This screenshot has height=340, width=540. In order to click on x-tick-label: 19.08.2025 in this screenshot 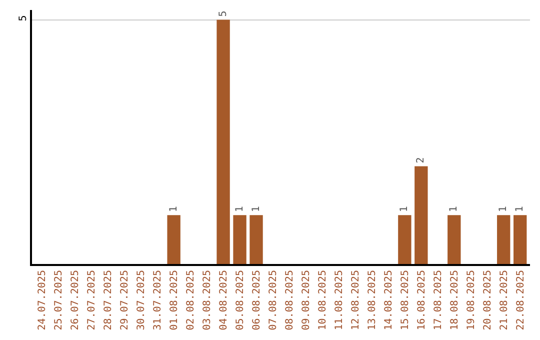, I will do `click(471, 300)`.